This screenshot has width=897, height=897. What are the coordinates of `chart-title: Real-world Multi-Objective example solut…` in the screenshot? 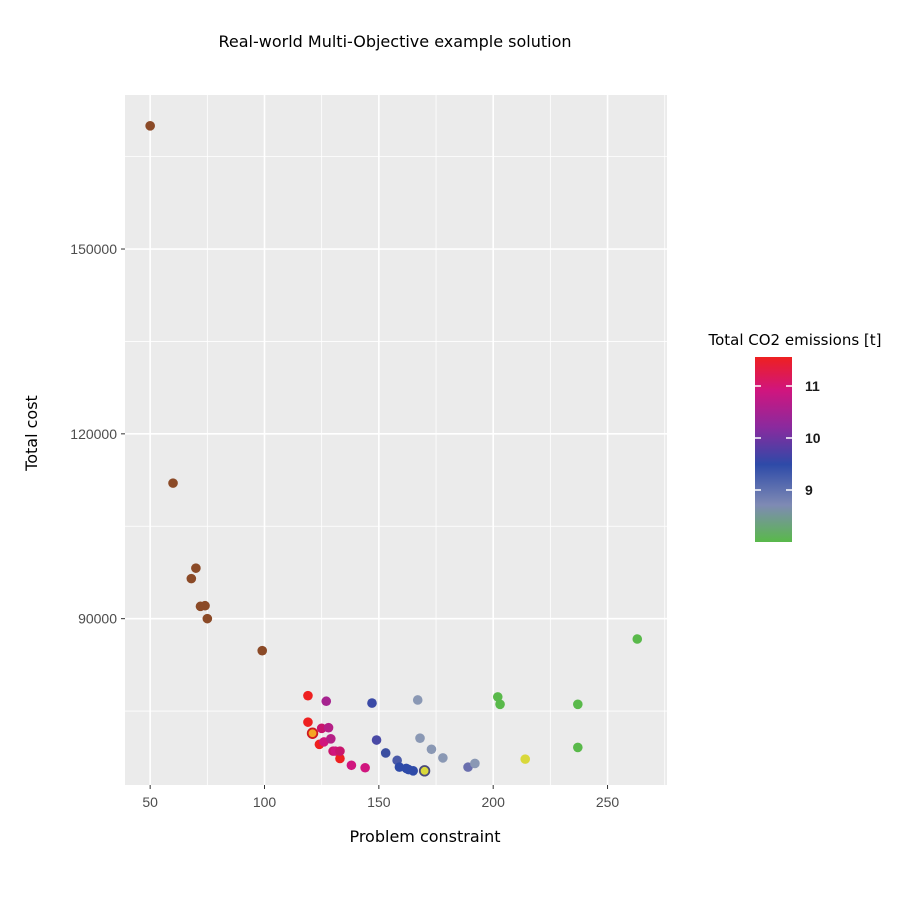 It's located at (395, 41).